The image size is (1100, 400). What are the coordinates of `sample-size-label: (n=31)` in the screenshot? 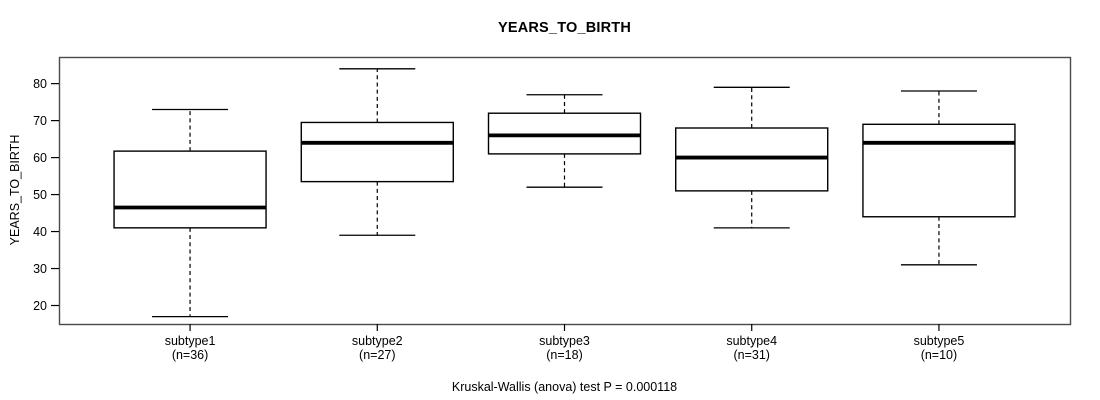 It's located at (751, 355).